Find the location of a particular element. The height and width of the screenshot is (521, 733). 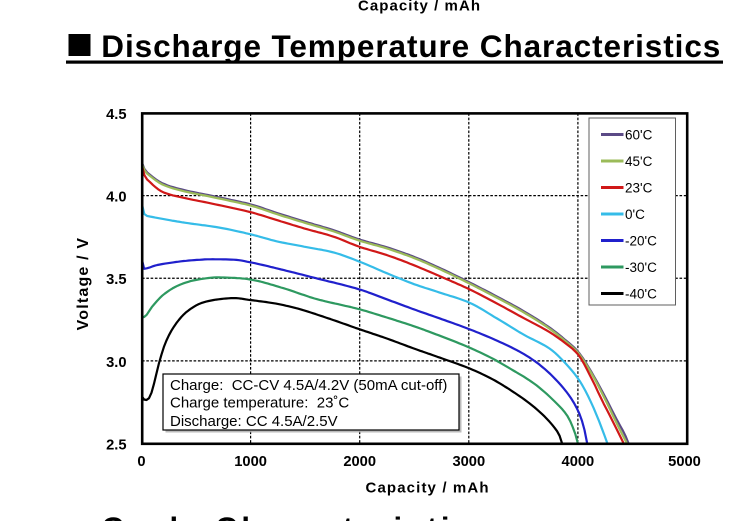

svg-text: 3.5 is located at coordinates (116, 280).